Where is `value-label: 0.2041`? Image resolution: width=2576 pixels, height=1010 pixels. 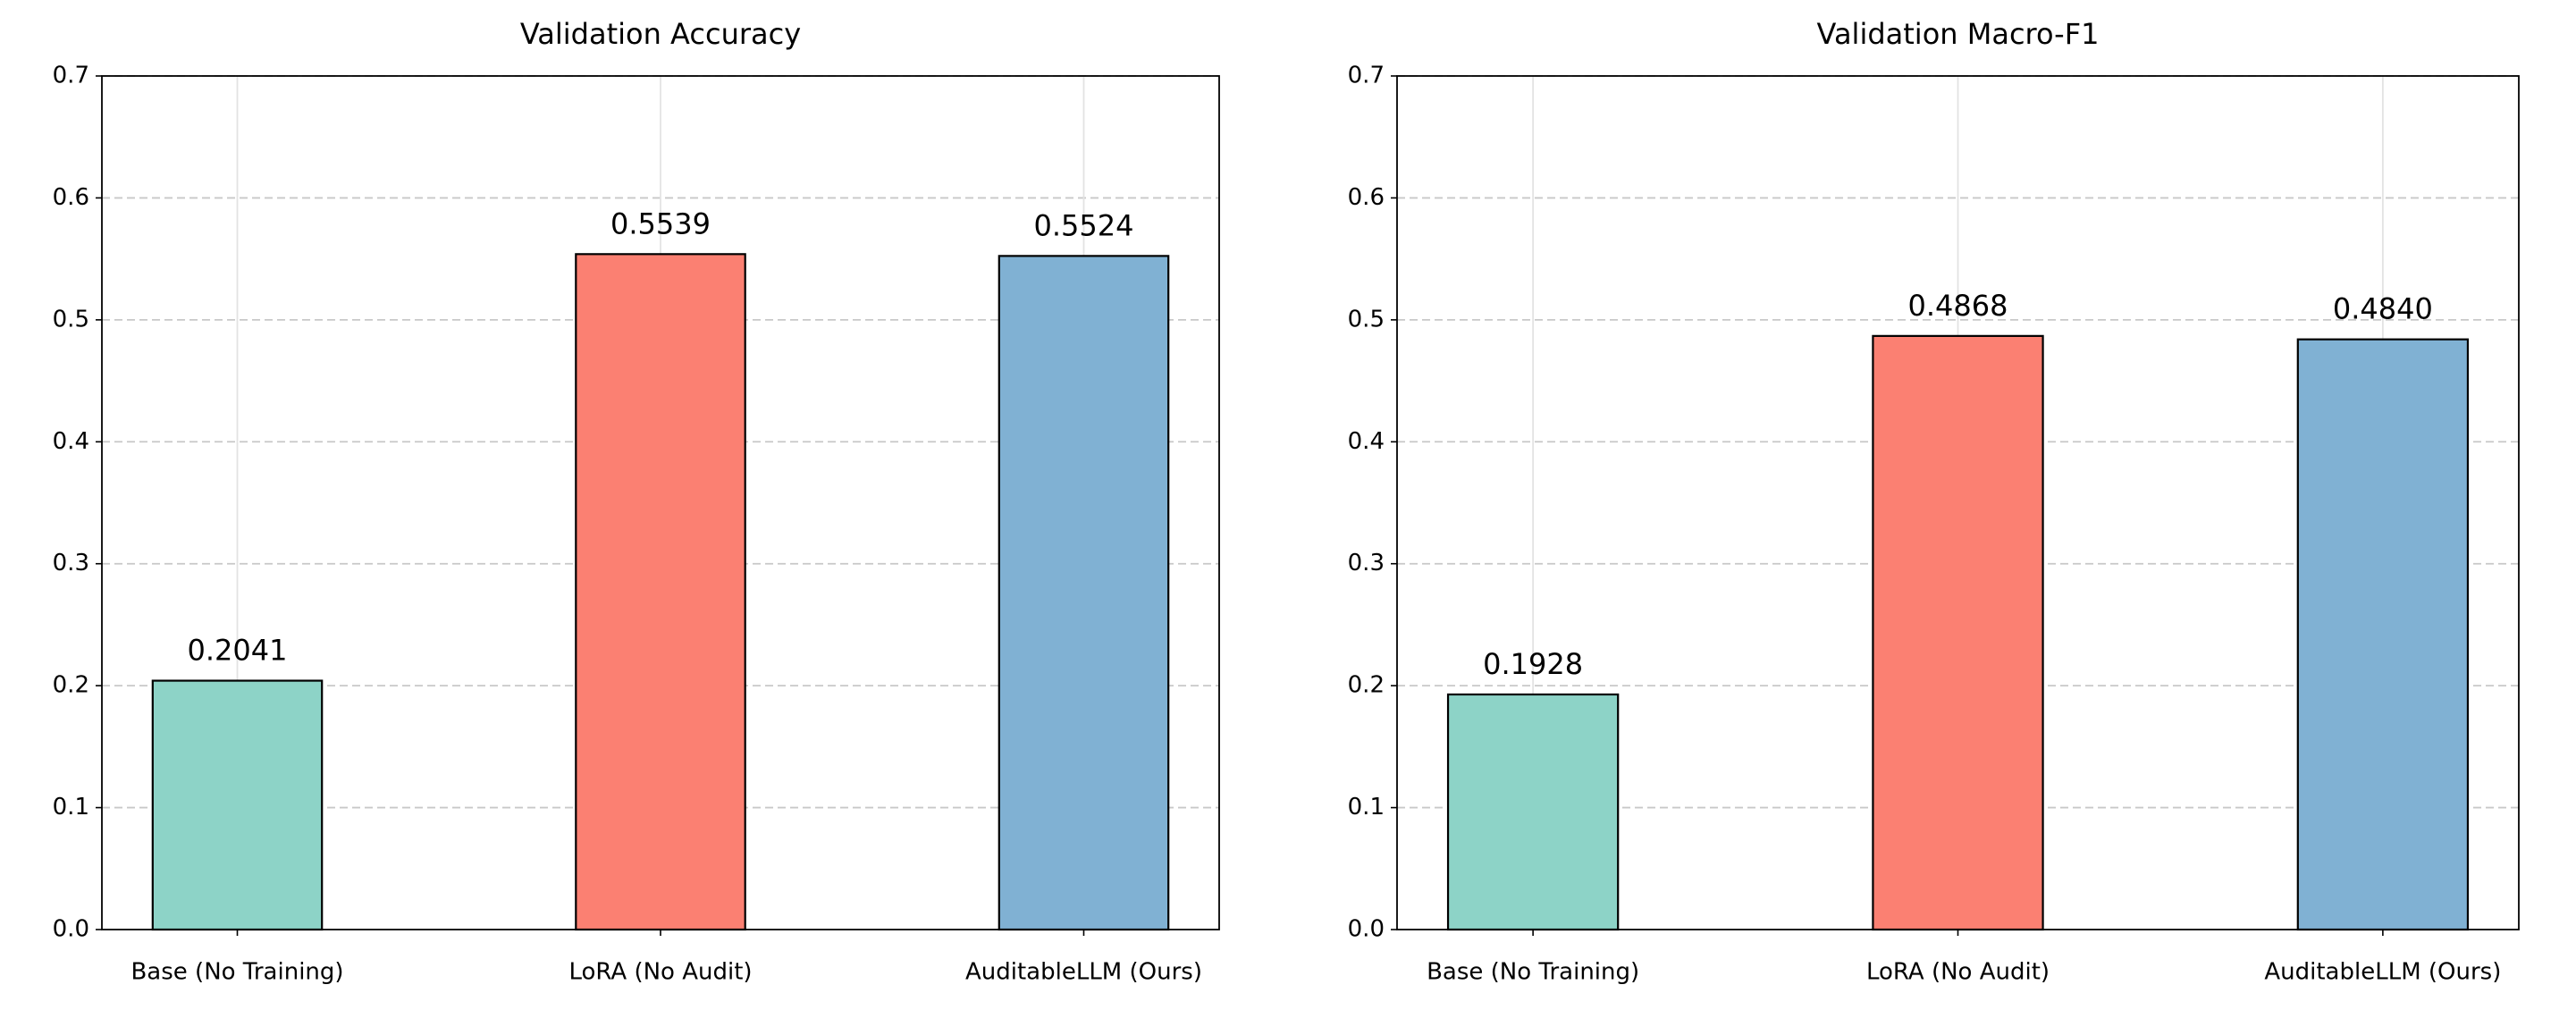 value-label: 0.2041 is located at coordinates (238, 651).